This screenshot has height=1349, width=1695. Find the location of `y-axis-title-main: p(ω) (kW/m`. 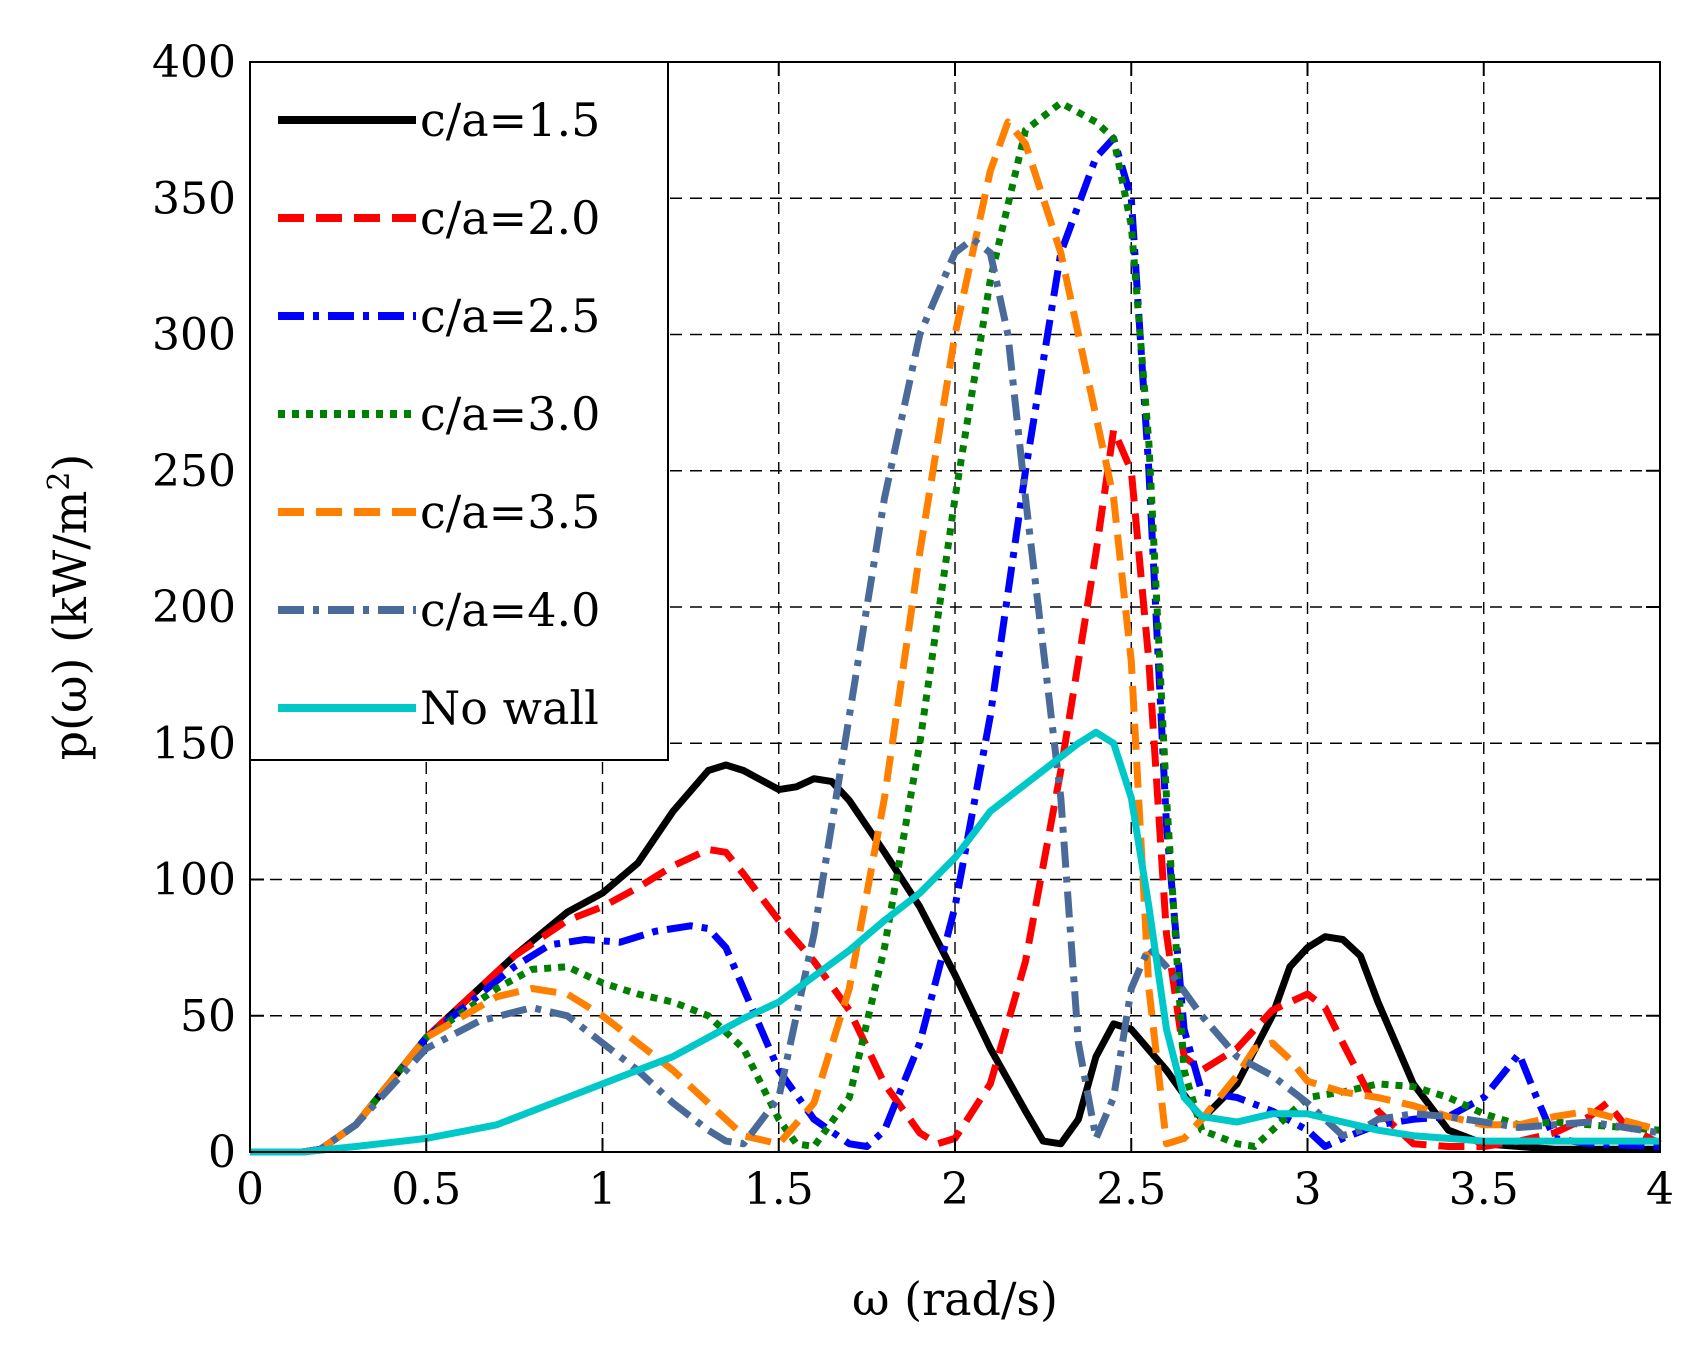

y-axis-title-main: p(ω) (kW/m is located at coordinates (70, 626).